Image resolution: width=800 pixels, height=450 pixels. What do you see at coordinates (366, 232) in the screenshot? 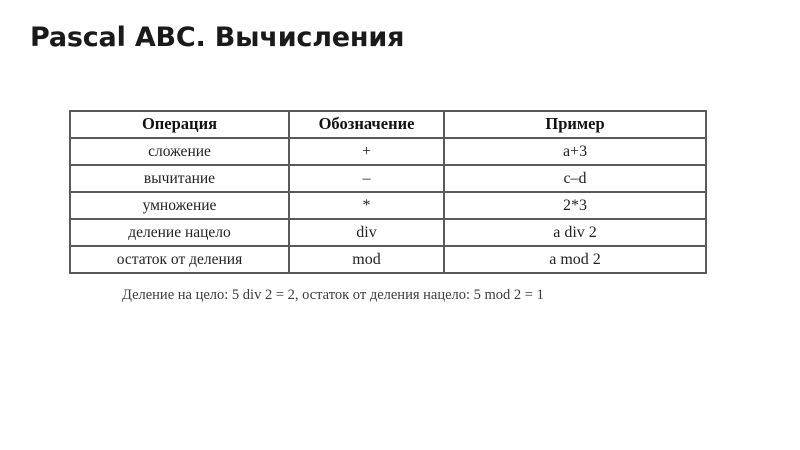
I see `cell-notation: div` at bounding box center [366, 232].